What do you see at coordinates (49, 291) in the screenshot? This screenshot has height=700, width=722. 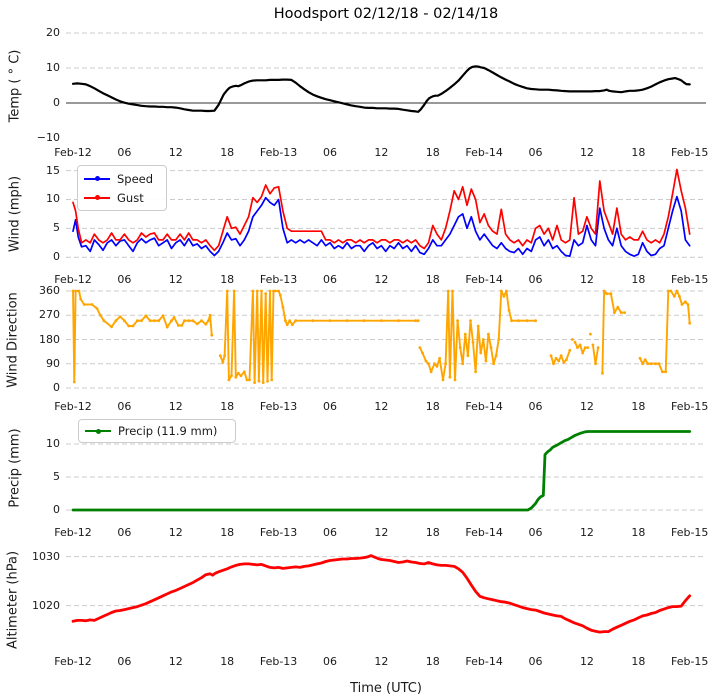 I see `y-tick-label: 360` at bounding box center [49, 291].